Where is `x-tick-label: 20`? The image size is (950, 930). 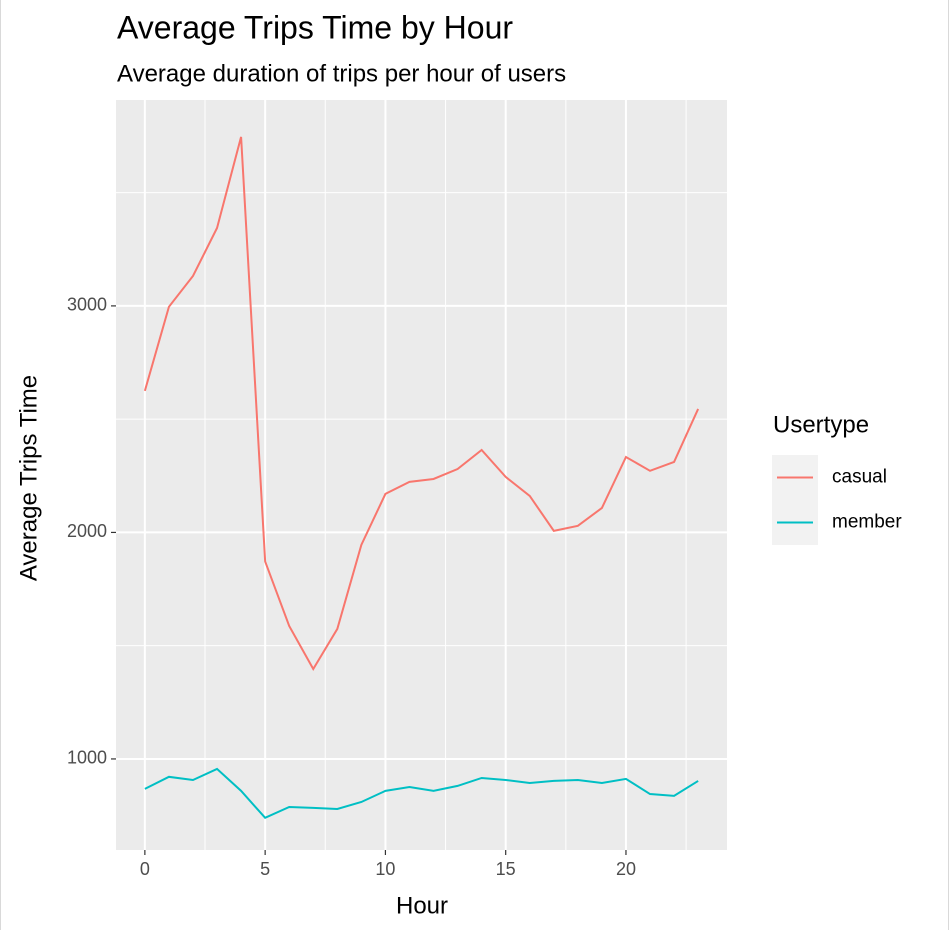
x-tick-label: 20 is located at coordinates (626, 869).